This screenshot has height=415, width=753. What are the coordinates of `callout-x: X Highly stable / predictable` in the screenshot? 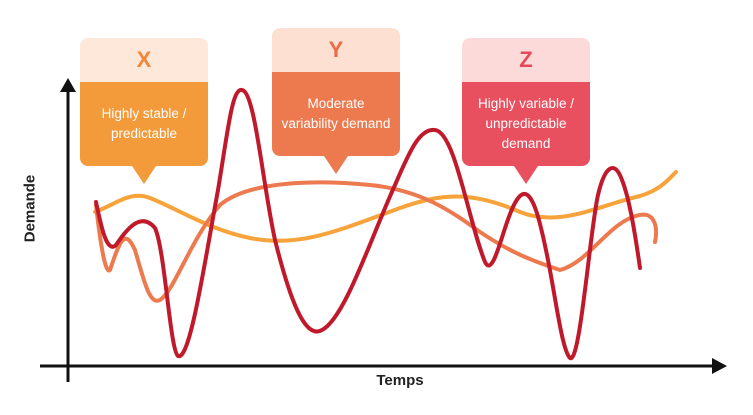 It's located at (144, 111).